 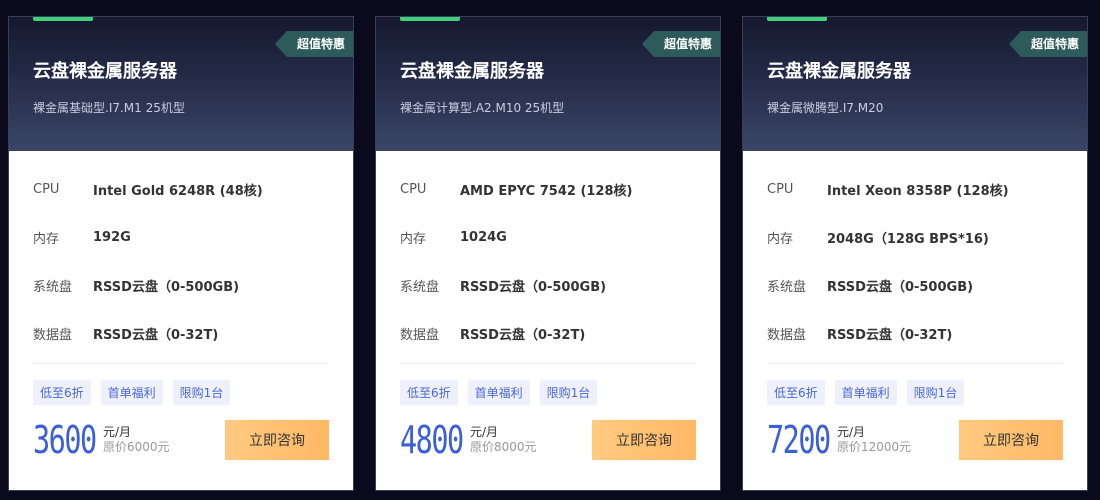 I want to click on price: 3600, so click(x=65, y=440).